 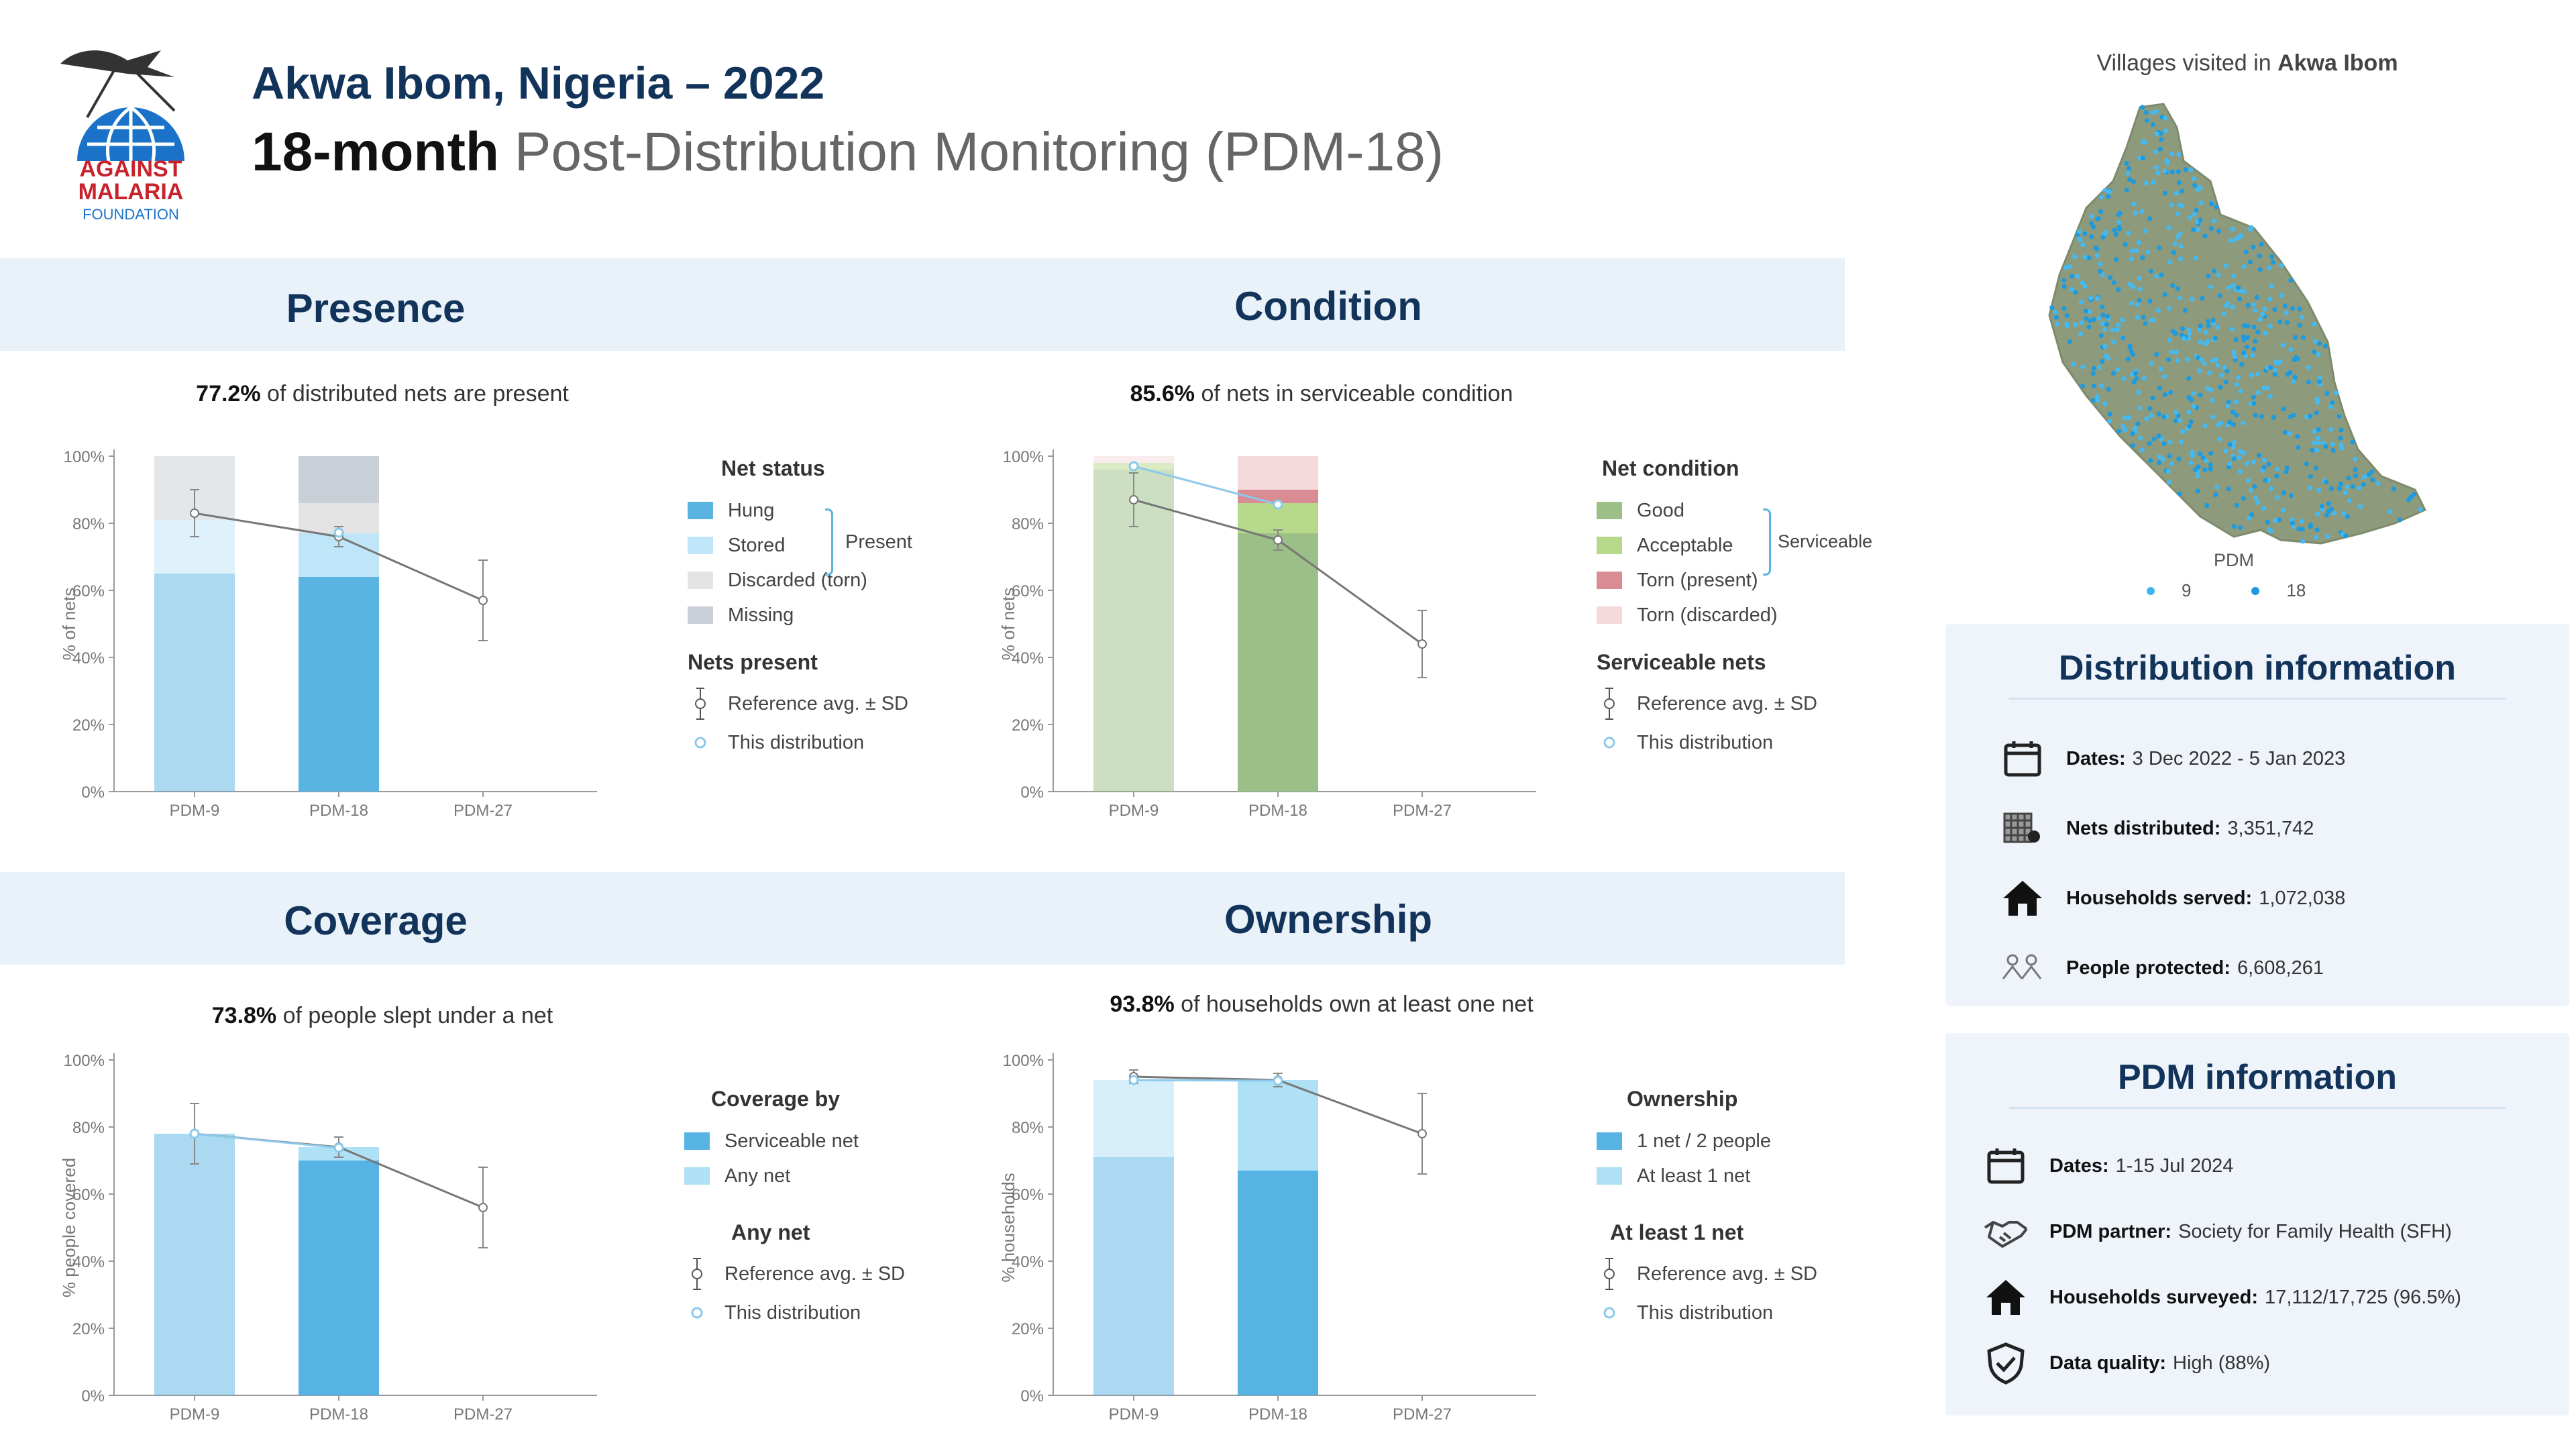 What do you see at coordinates (2022, 966) in the screenshot?
I see `people-icon` at bounding box center [2022, 966].